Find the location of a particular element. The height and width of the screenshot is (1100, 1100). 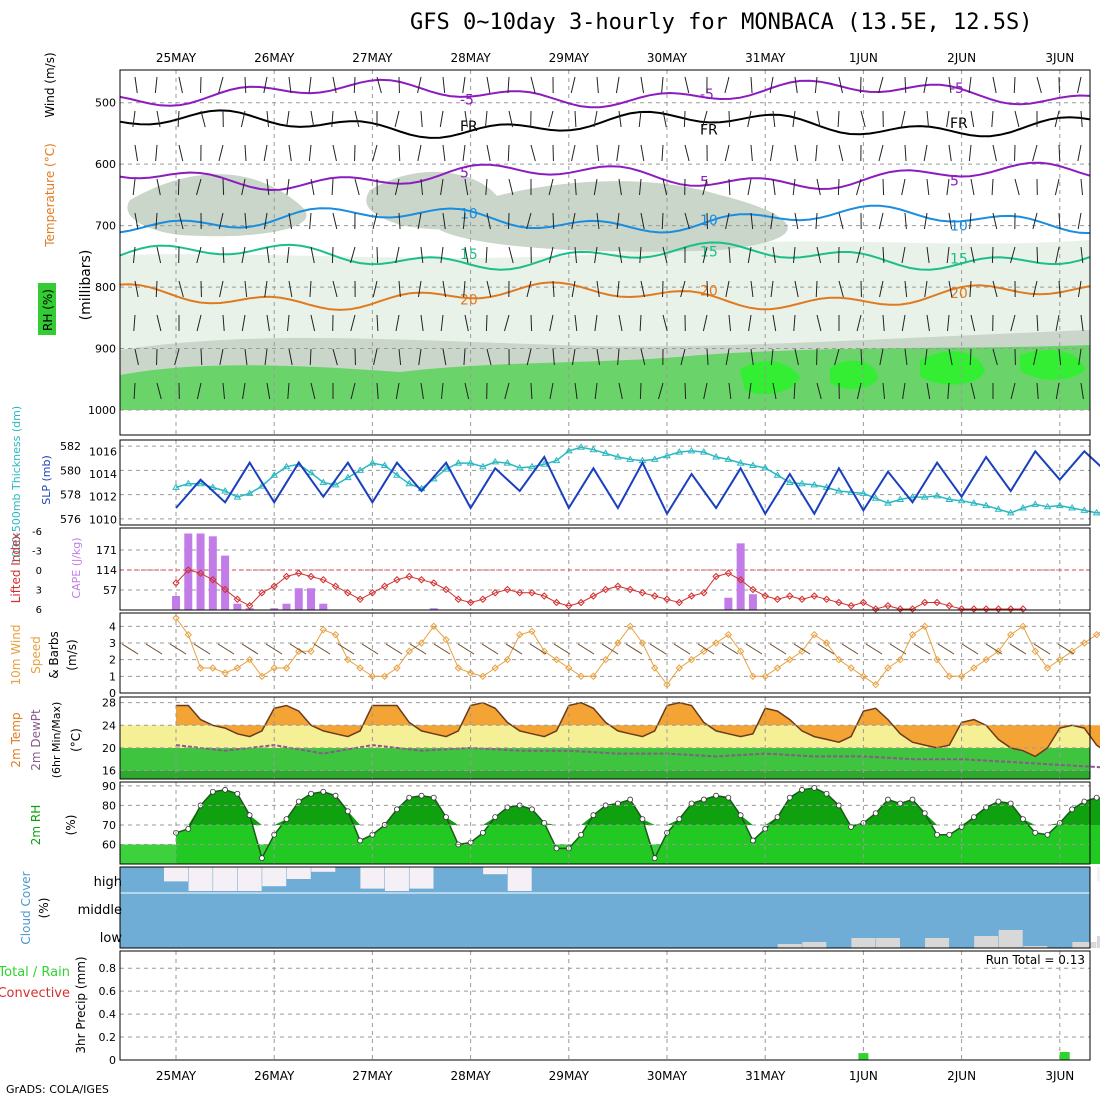

y-axis-label-cape: CAPE (J/kg) is located at coordinates (76, 567).